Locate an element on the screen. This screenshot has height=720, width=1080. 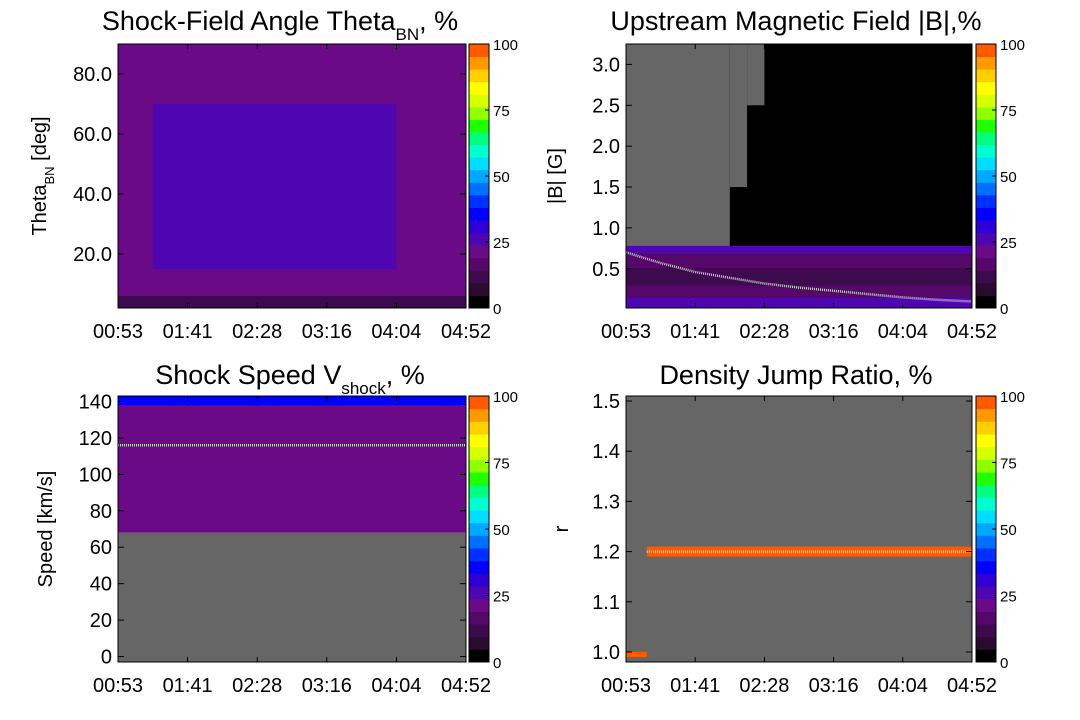
speed-plot-area is located at coordinates (292, 529).